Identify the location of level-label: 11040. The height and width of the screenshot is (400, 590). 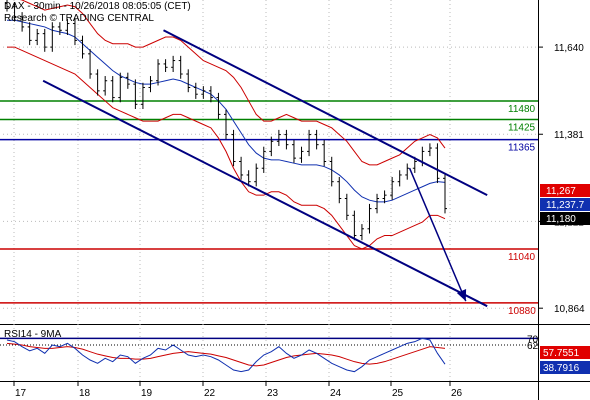
(522, 257).